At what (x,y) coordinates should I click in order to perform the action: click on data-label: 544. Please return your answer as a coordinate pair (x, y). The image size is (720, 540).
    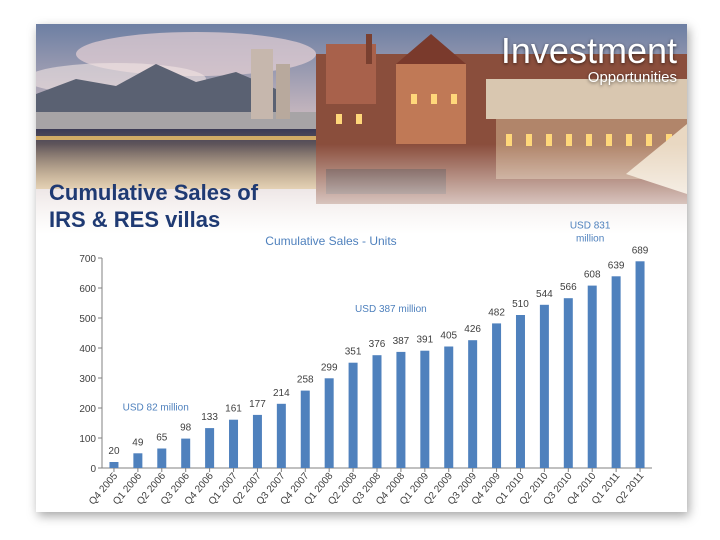
    Looking at the image, I should click on (544, 294).